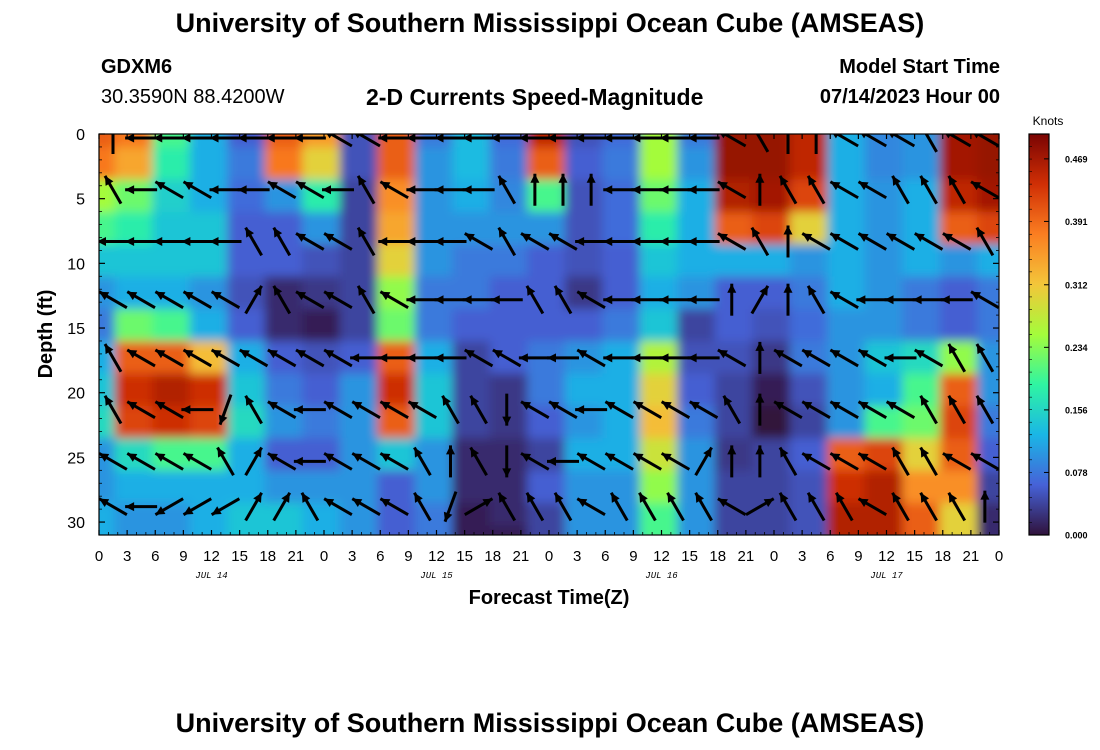 This screenshot has width=1100, height=750. What do you see at coordinates (127, 556) in the screenshot?
I see `x-tick-label: 3` at bounding box center [127, 556].